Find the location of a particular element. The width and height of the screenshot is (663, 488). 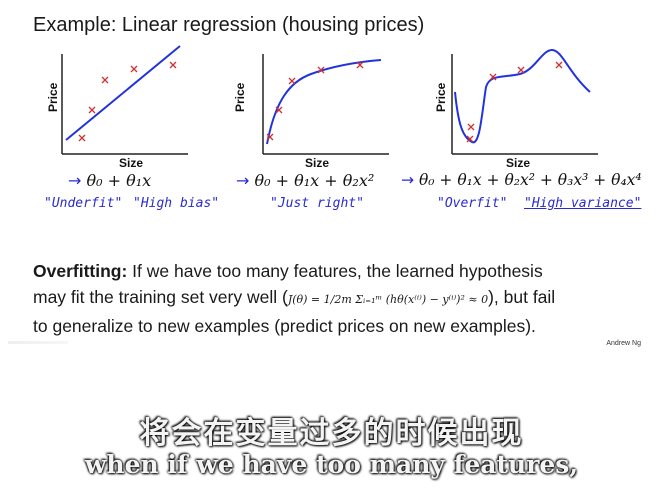

line-2-pre: may fit the training set very well ( is located at coordinates (160, 297).